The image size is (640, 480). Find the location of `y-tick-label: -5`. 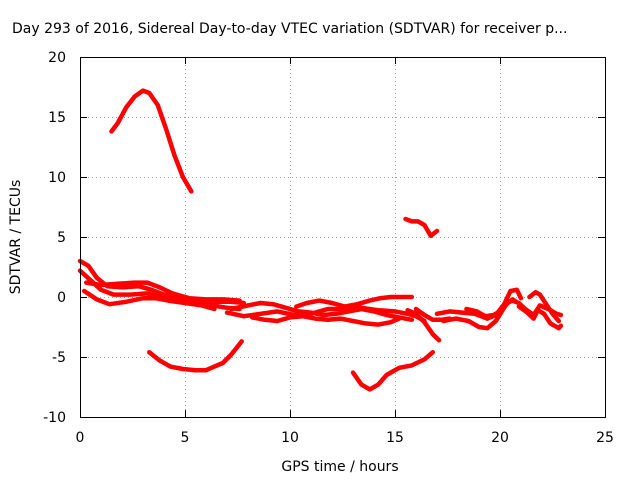

y-tick-label: -5 is located at coordinates (59, 358).